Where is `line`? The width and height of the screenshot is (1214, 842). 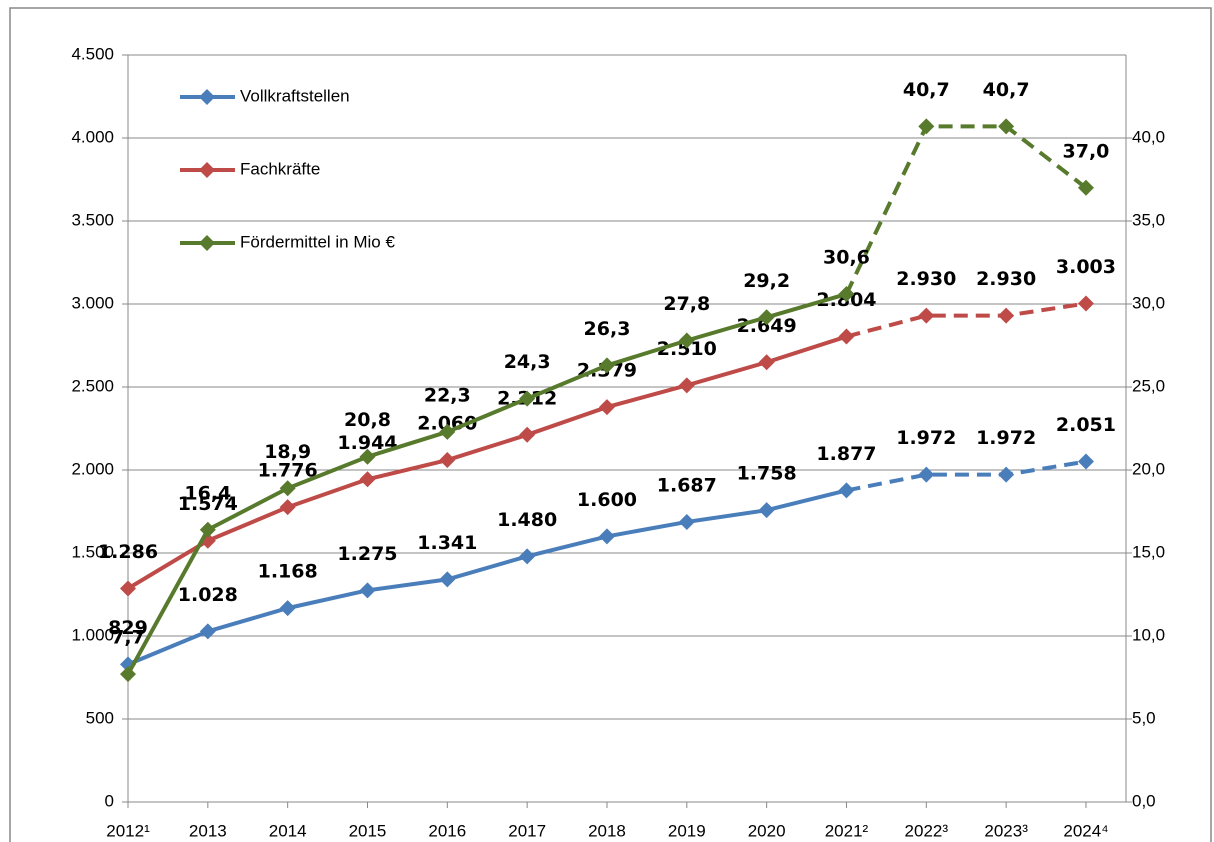 line is located at coordinates (487, 577).